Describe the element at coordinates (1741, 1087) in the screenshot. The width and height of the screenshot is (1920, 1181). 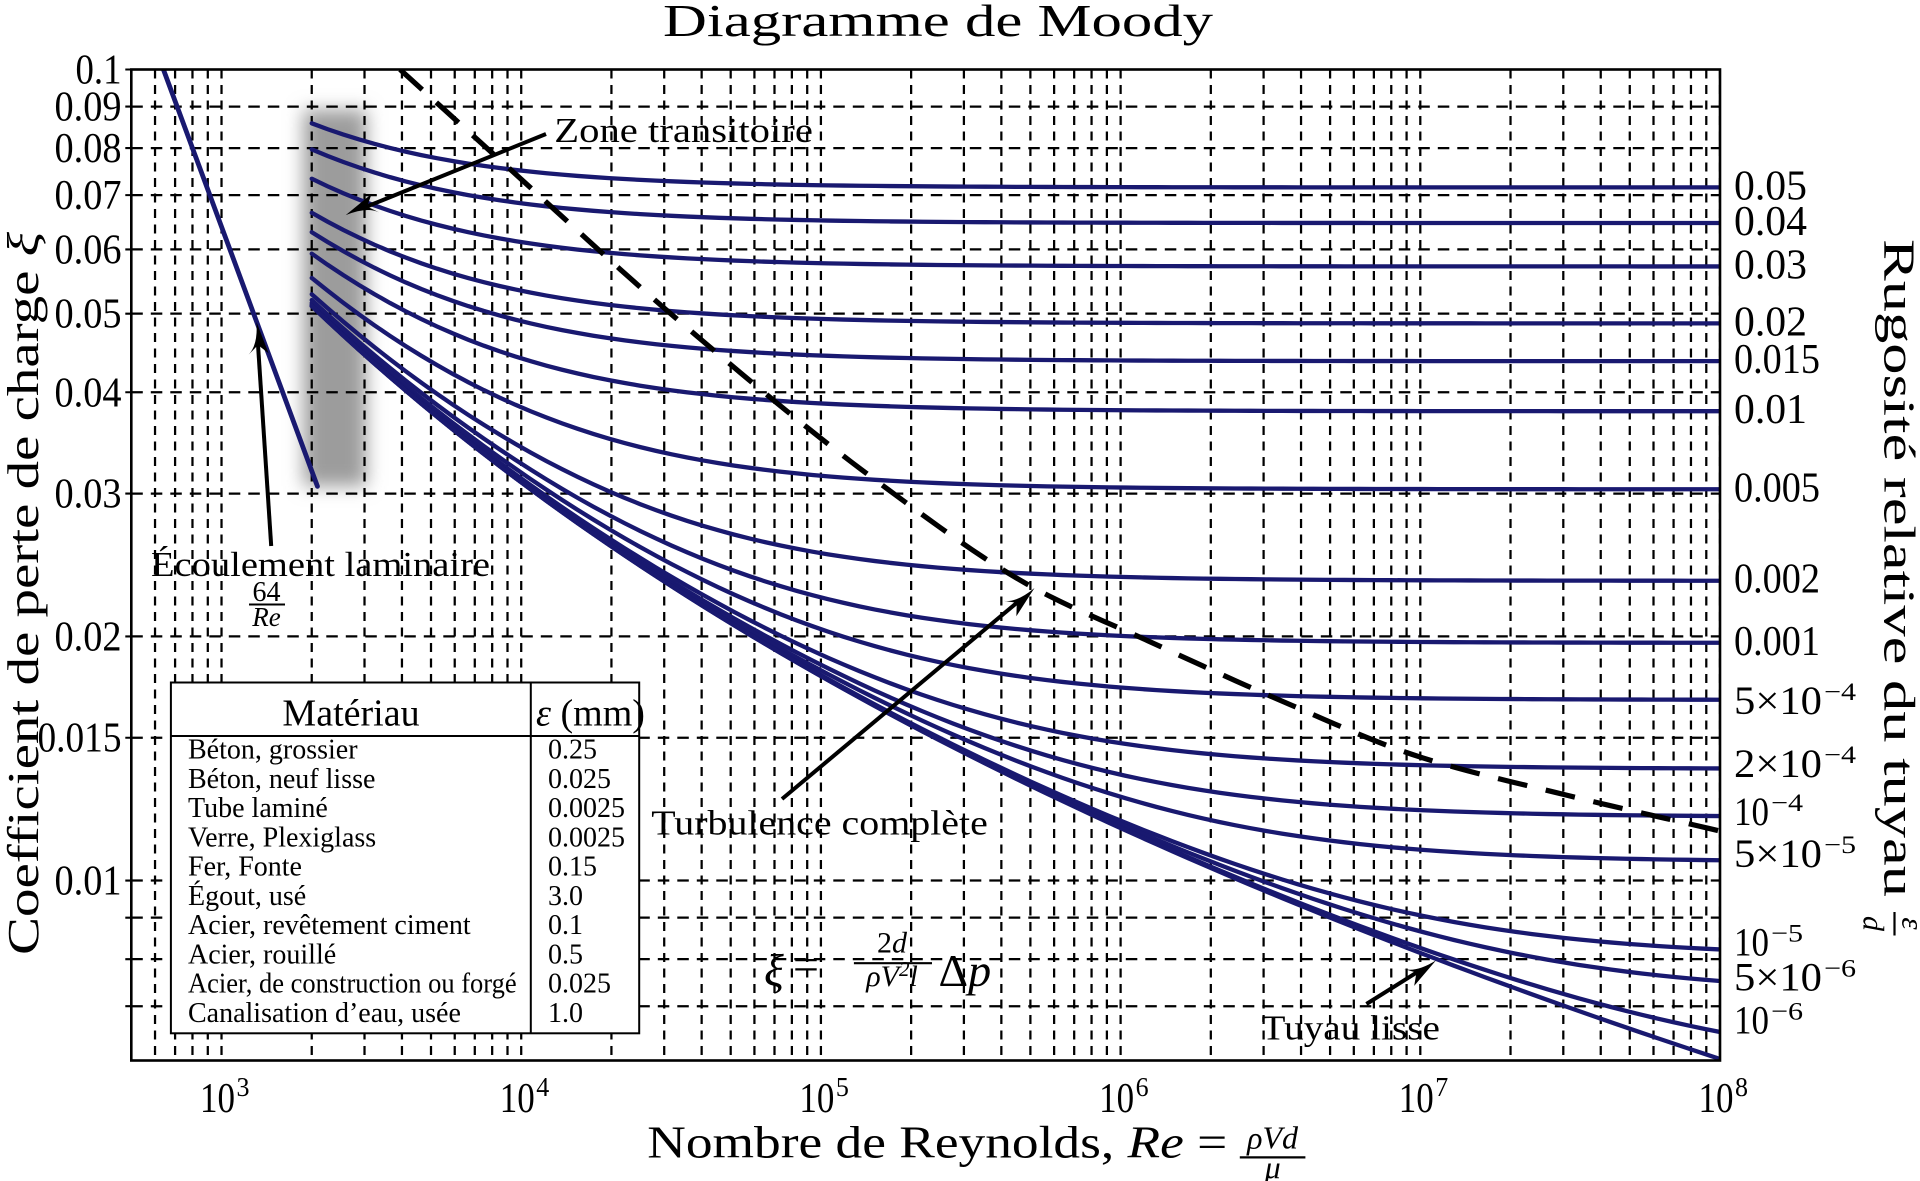
I see `svg-text: 8` at that location.